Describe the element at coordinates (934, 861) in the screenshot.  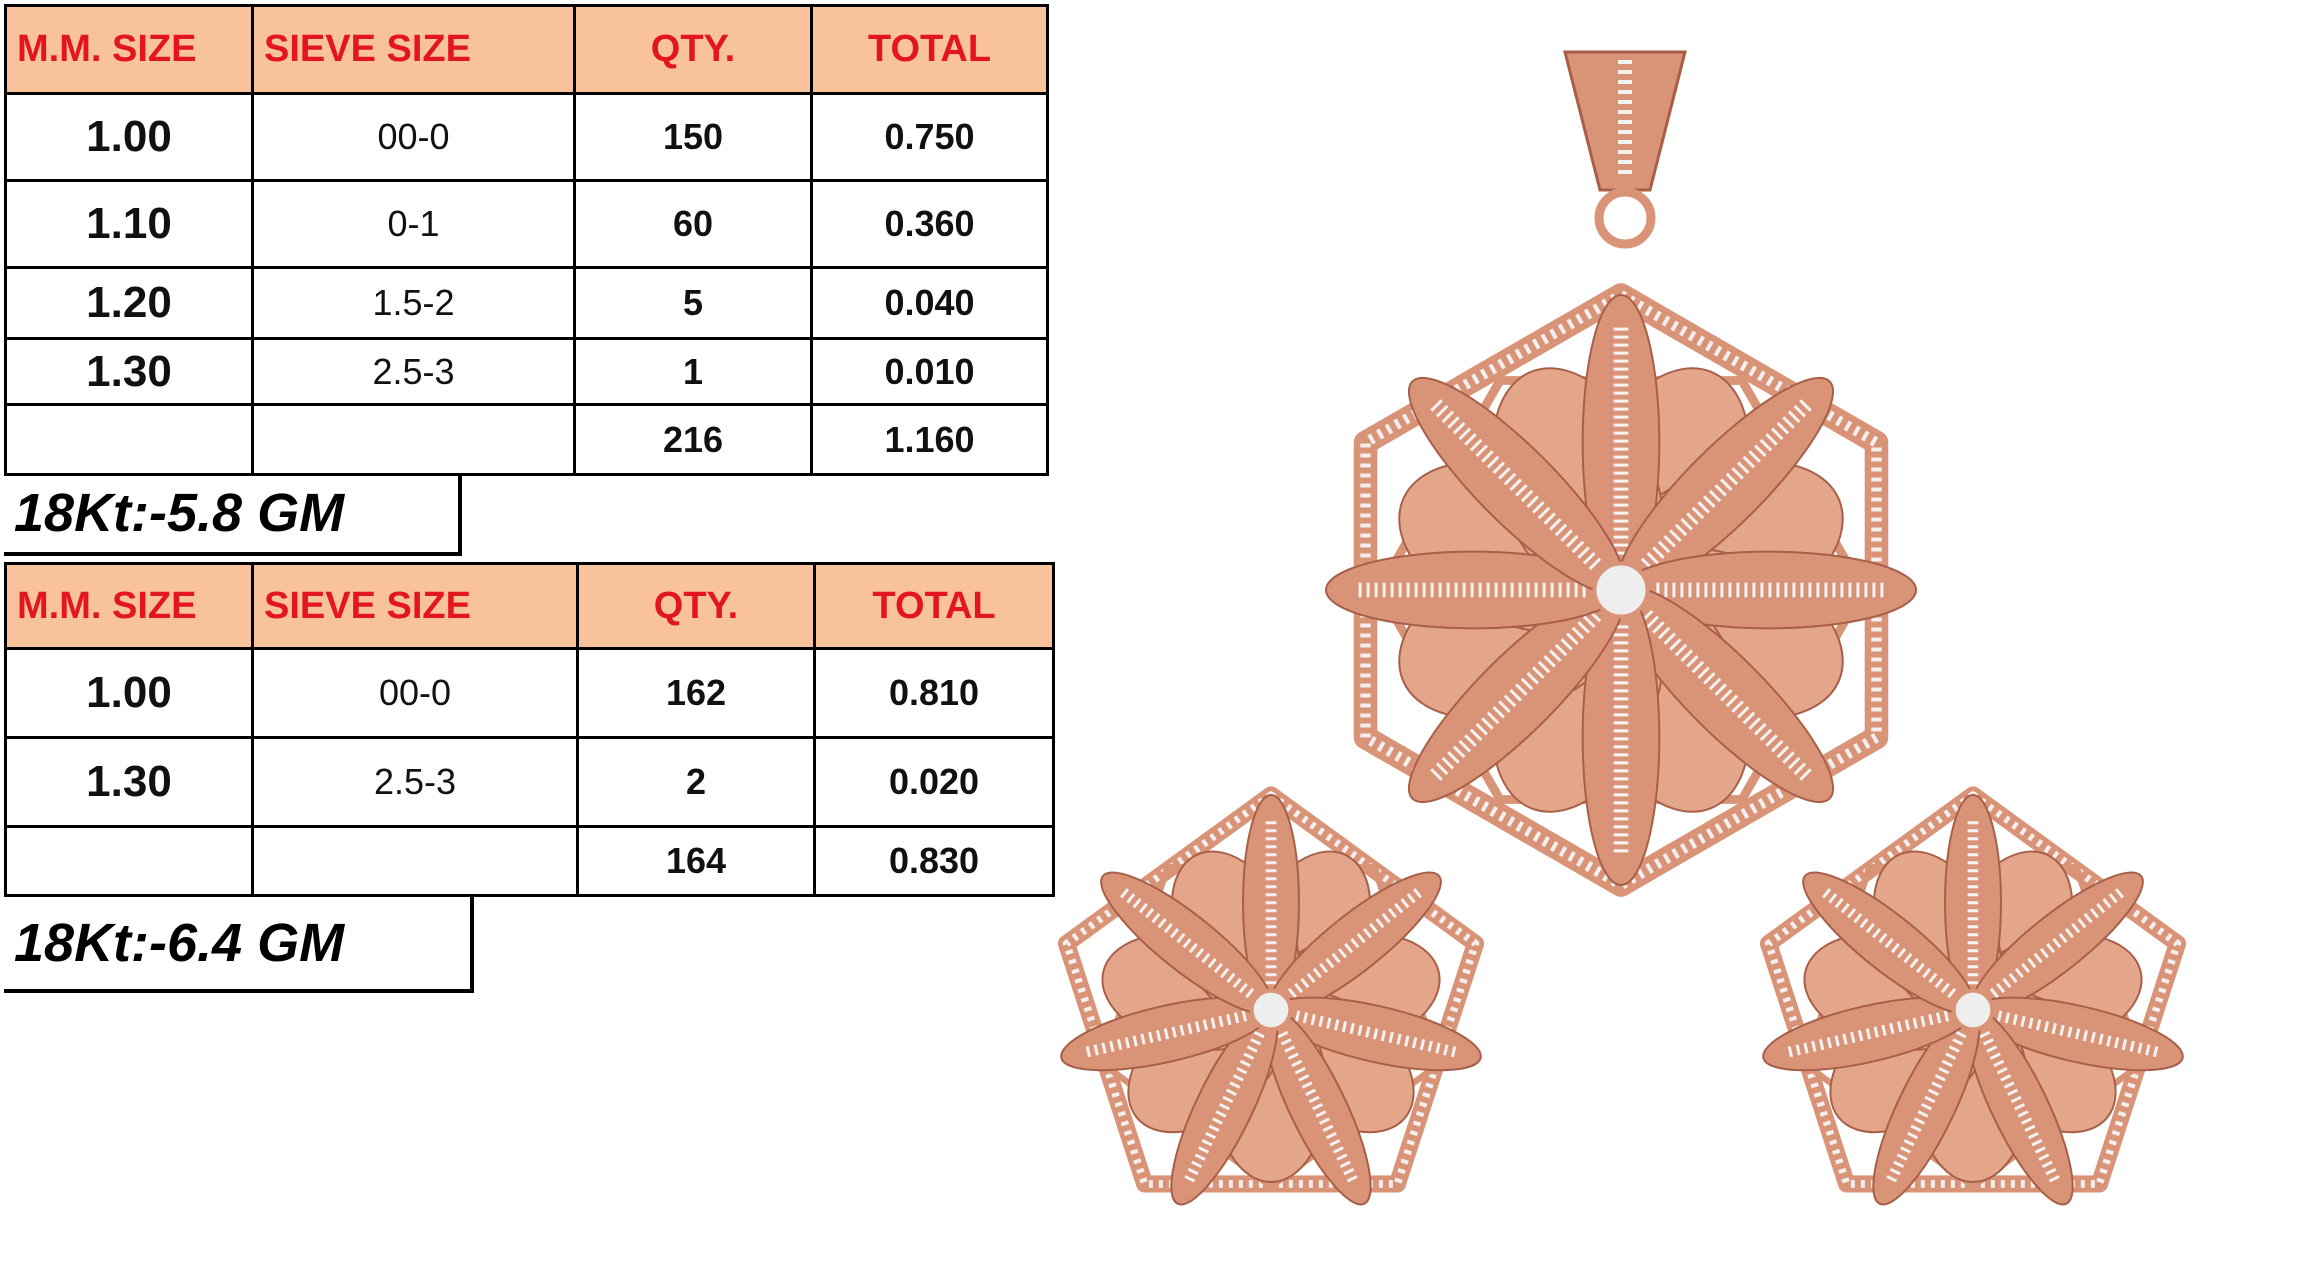
I see `total-weight: 0.830` at that location.